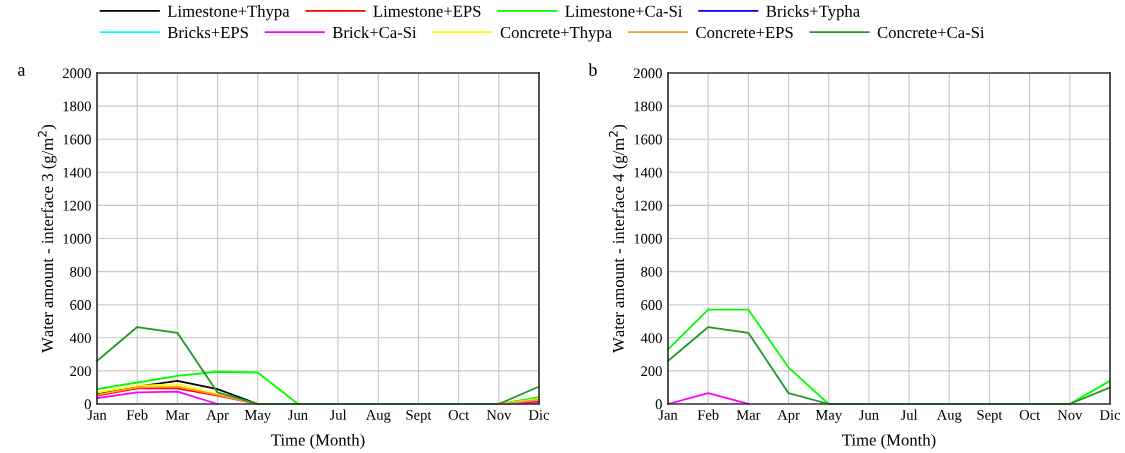 This screenshot has height=453, width=1125. Describe the element at coordinates (374, 32) in the screenshot. I see `legend-label: Brick+Ca-Si` at that location.